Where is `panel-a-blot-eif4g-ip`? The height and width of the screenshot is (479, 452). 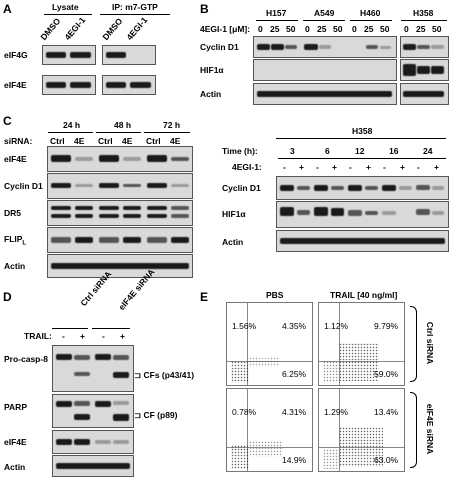
panel-a-blot-eif4g-ip is located at coordinates (129, 55).